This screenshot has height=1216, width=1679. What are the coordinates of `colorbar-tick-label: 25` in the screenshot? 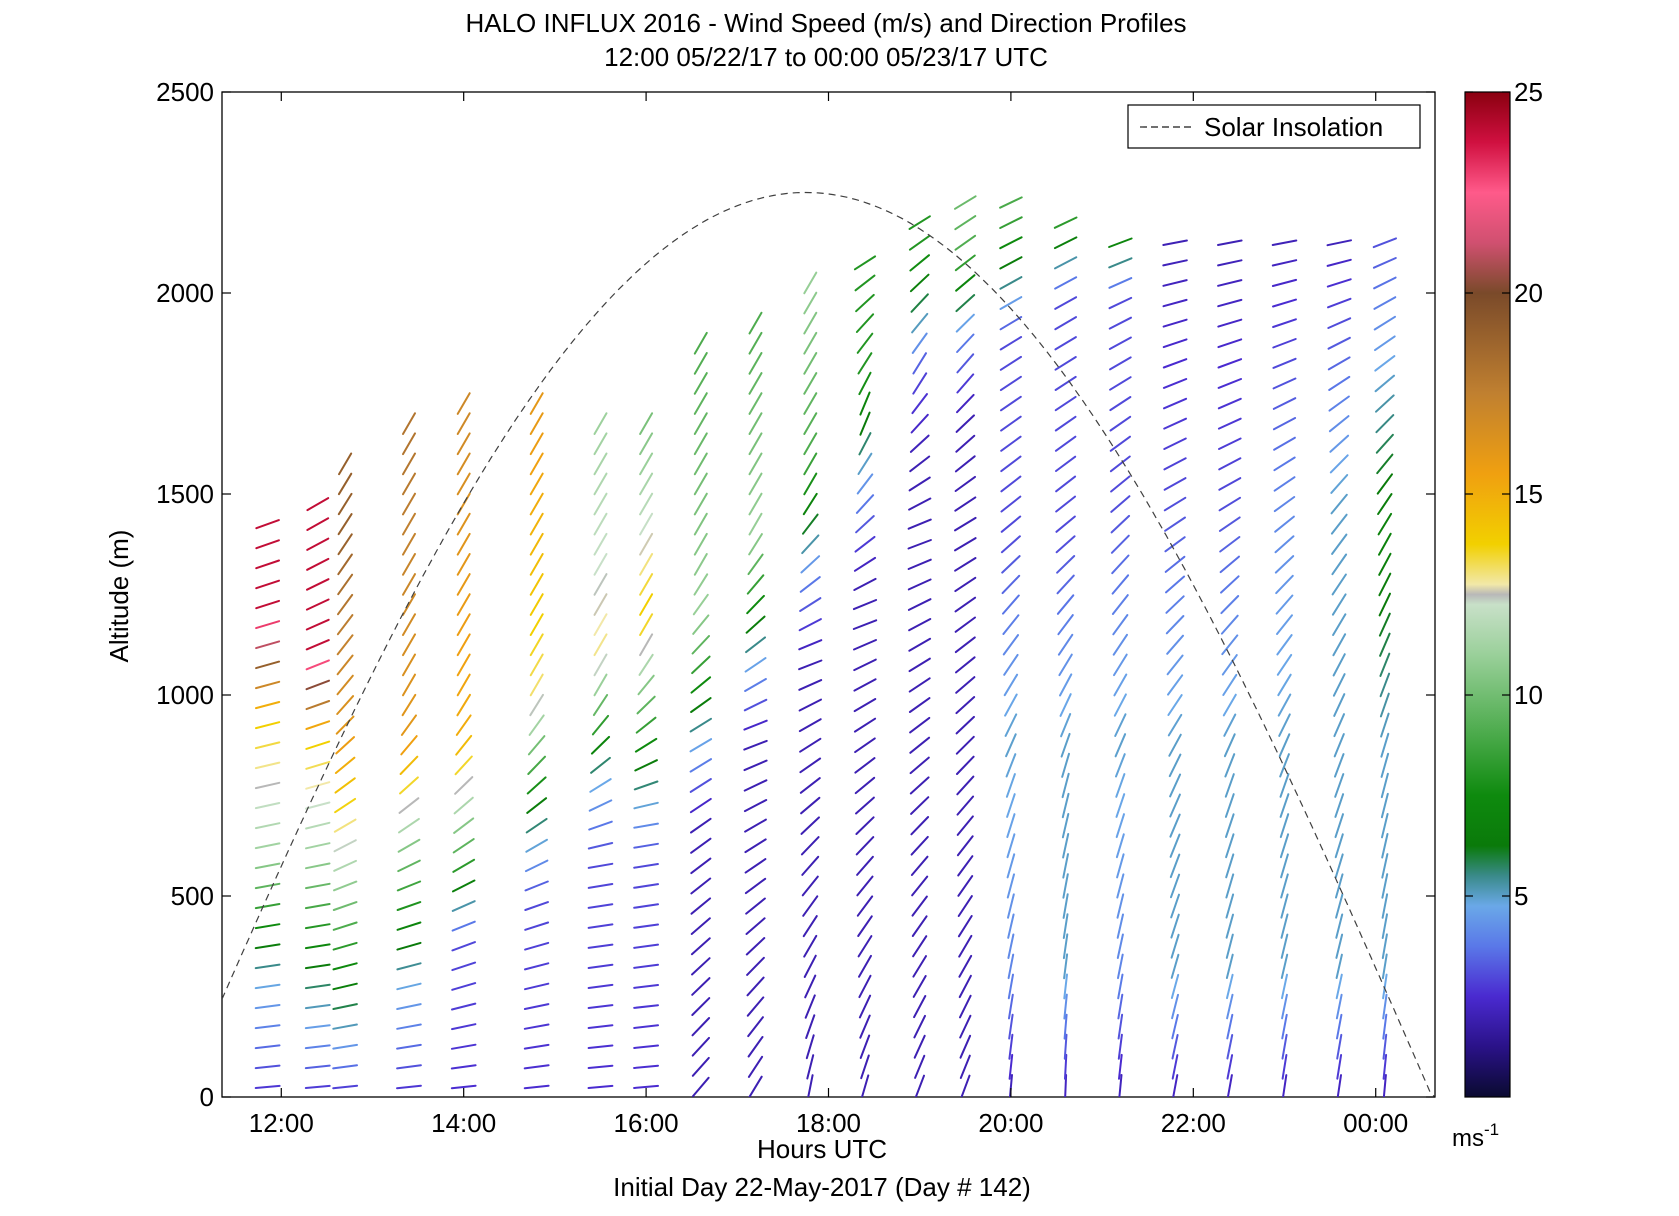 It's located at (1528, 92).